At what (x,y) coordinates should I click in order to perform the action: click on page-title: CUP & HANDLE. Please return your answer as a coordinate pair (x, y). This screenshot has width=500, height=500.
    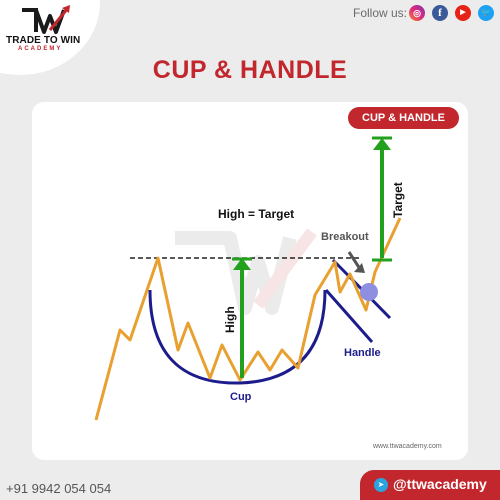
    Looking at the image, I should click on (250, 70).